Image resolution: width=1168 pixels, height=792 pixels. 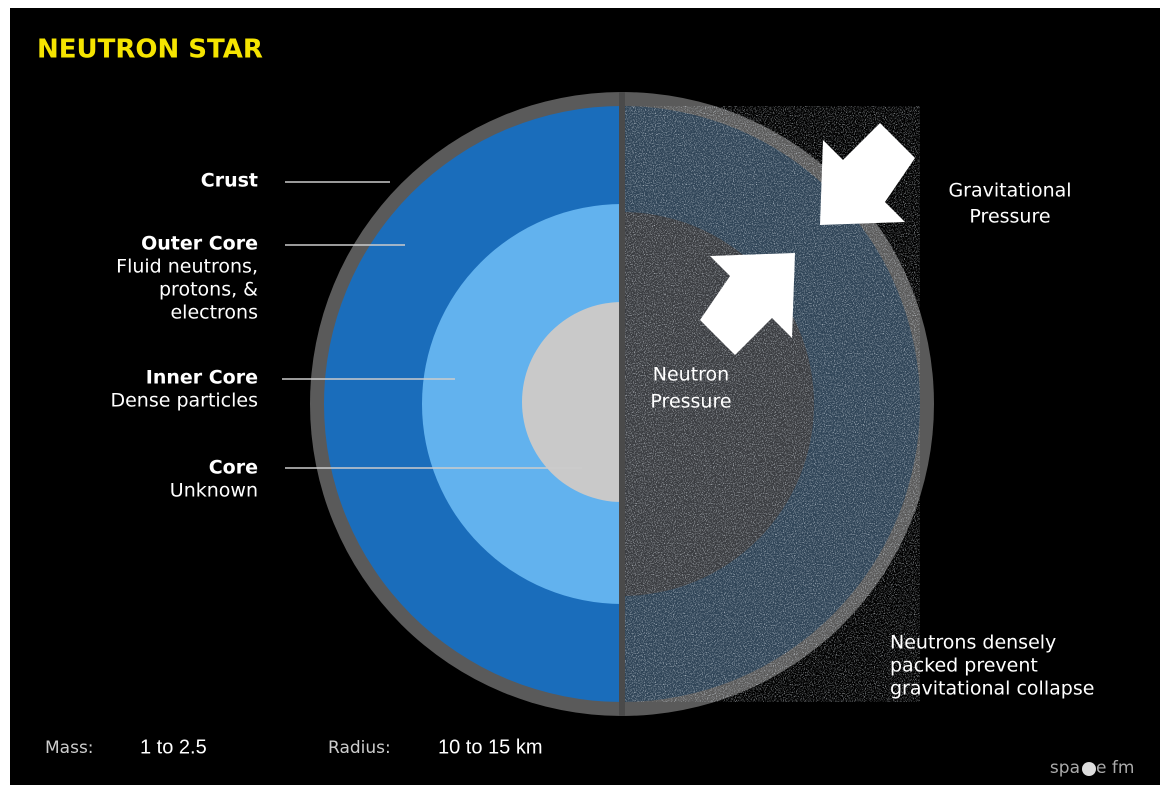 I want to click on force-label: Neutron, so click(x=691, y=375).